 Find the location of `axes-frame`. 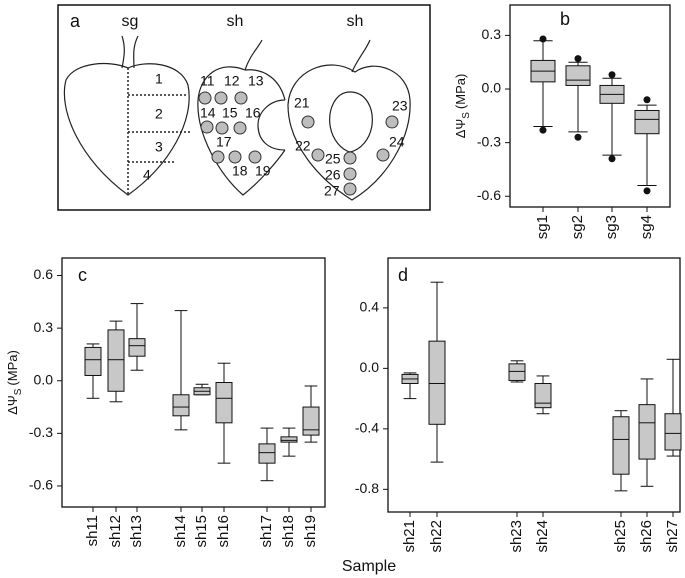

axes-frame is located at coordinates (590, 106).